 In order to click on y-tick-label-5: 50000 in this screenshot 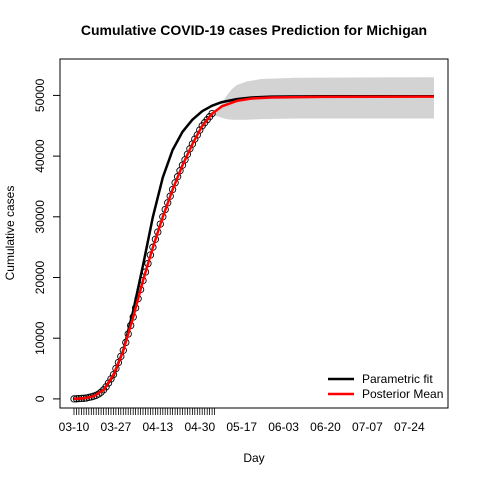, I will do `click(40, 95)`.